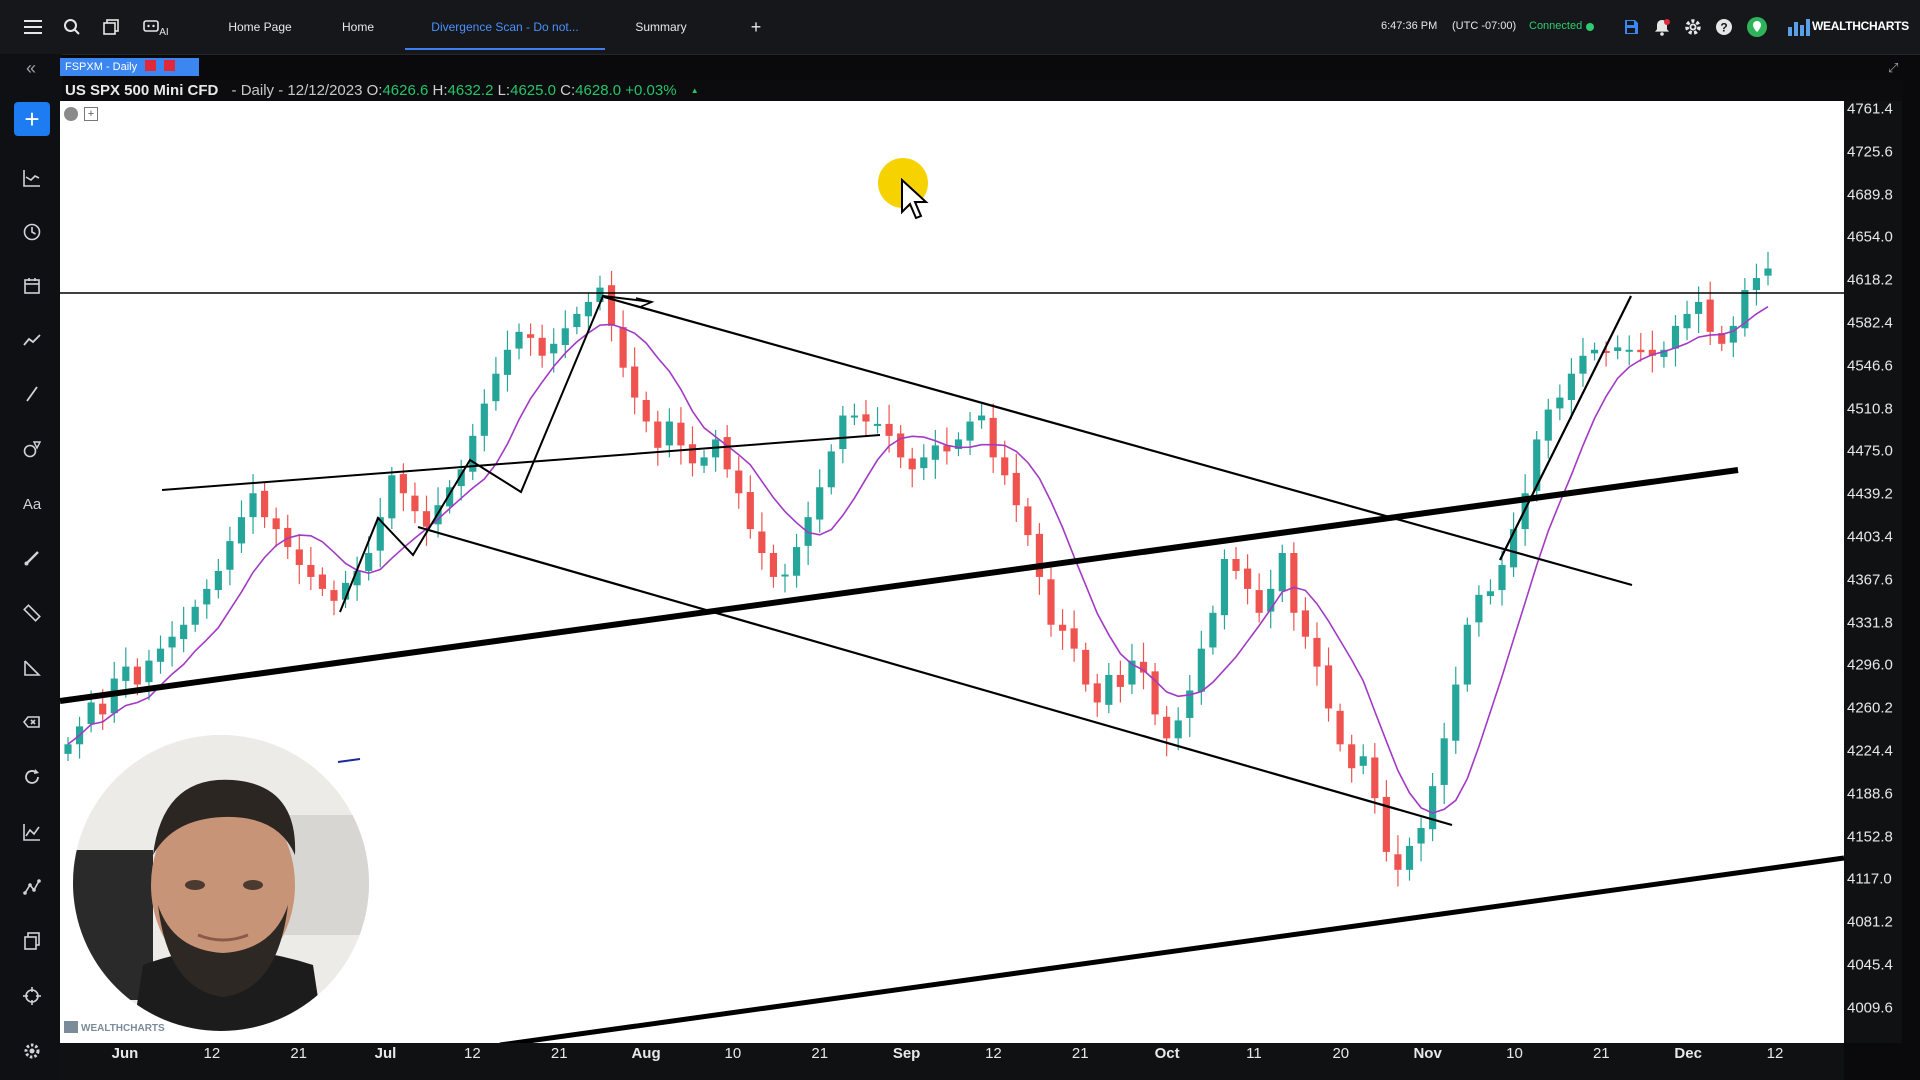  I want to click on price-tick-label: 4188.6, so click(1870, 794).